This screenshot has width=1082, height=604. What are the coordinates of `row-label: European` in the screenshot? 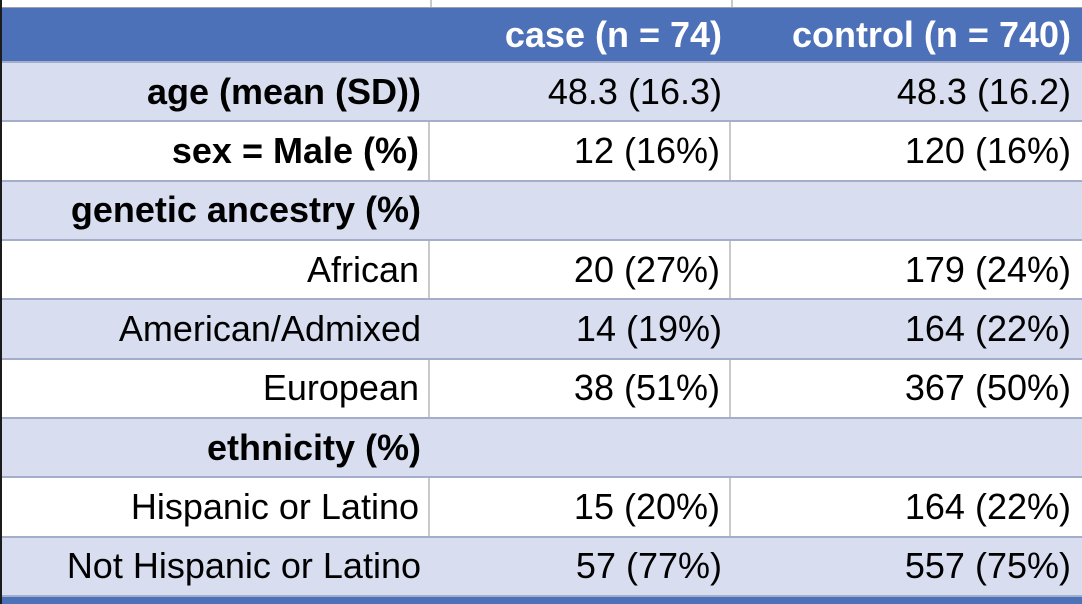 It's located at (216, 388).